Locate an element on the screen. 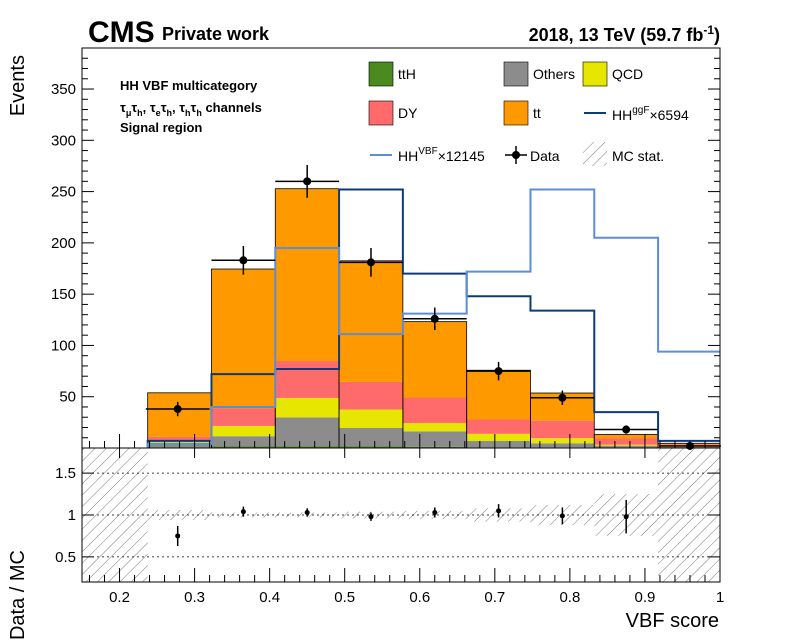 The width and height of the screenshot is (800, 640). y-tick-label: 50 is located at coordinates (67, 397).